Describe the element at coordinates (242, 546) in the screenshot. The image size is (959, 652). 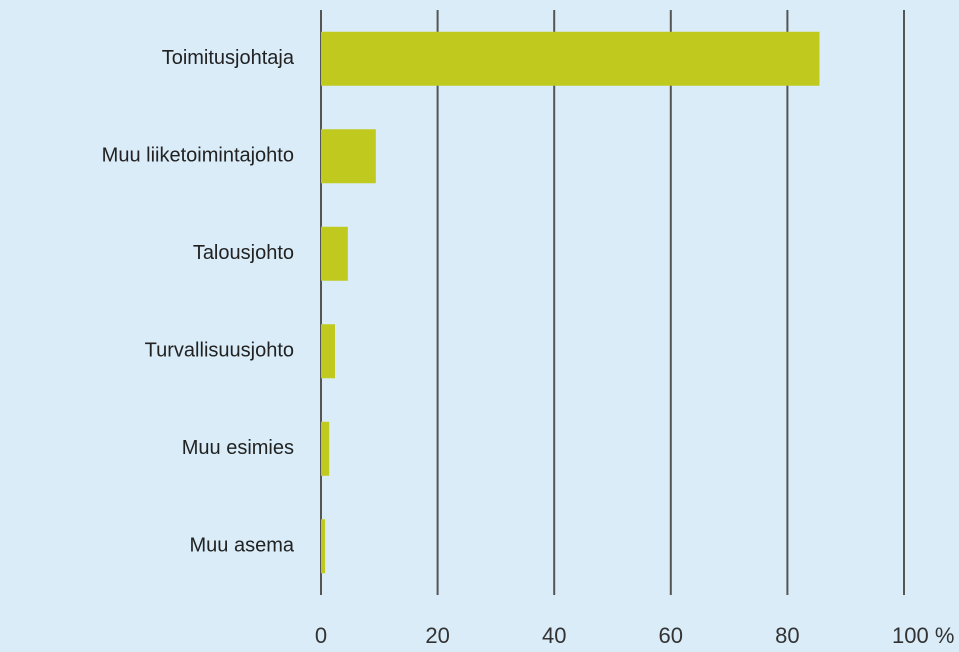
I see `y-tick-label: Muu asema` at that location.